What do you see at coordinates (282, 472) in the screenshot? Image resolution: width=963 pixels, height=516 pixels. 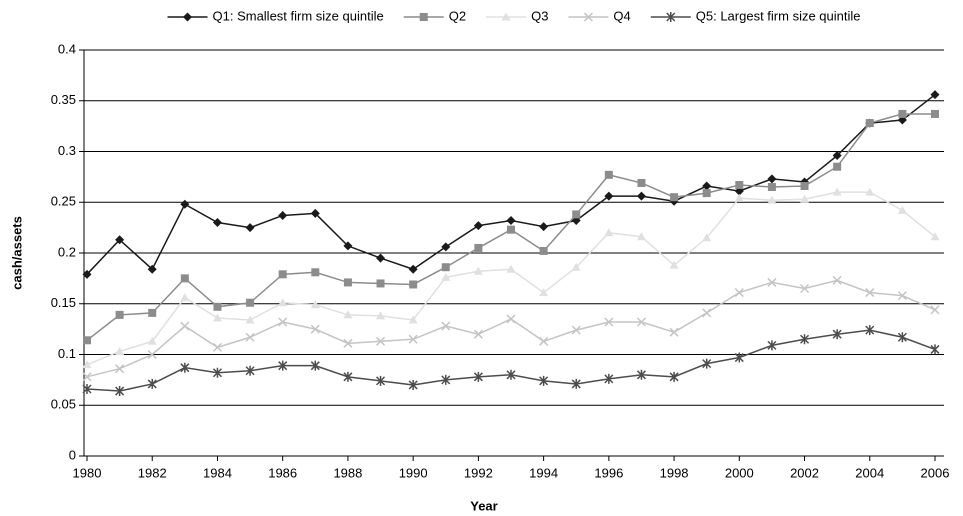 I see `x-tick-label: 1986` at bounding box center [282, 472].